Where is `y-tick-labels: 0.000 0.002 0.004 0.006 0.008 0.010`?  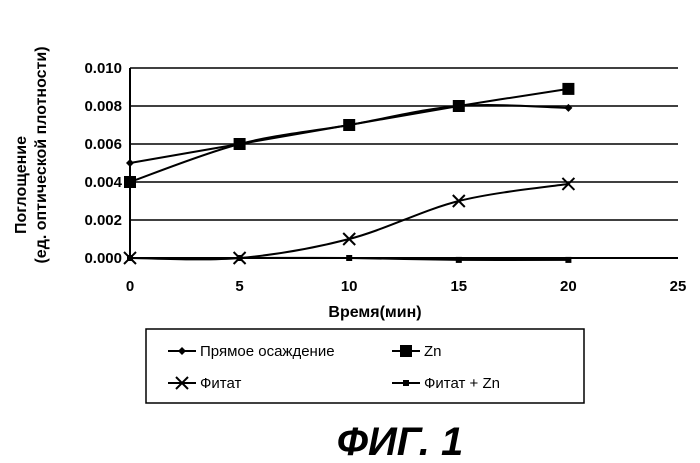 y-tick-labels: 0.000 0.002 0.004 0.006 0.008 0.010 is located at coordinates (103, 163).